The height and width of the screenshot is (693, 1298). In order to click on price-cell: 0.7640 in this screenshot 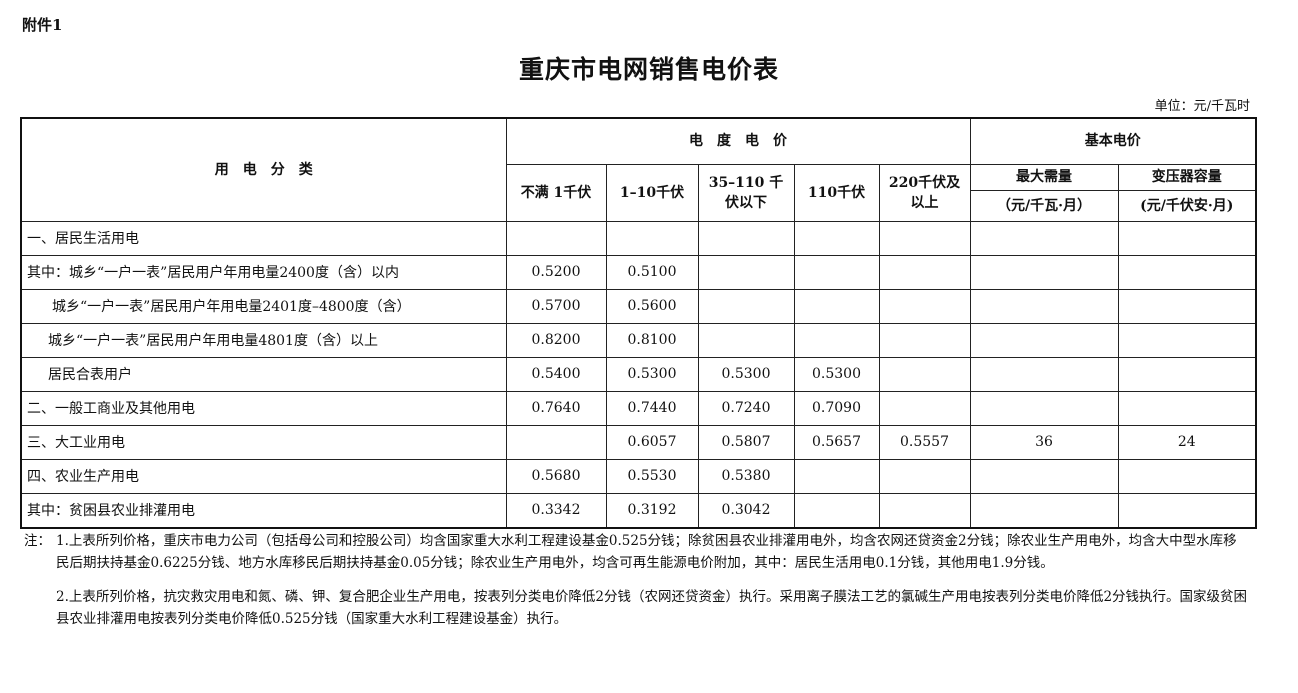, I will do `click(556, 408)`.